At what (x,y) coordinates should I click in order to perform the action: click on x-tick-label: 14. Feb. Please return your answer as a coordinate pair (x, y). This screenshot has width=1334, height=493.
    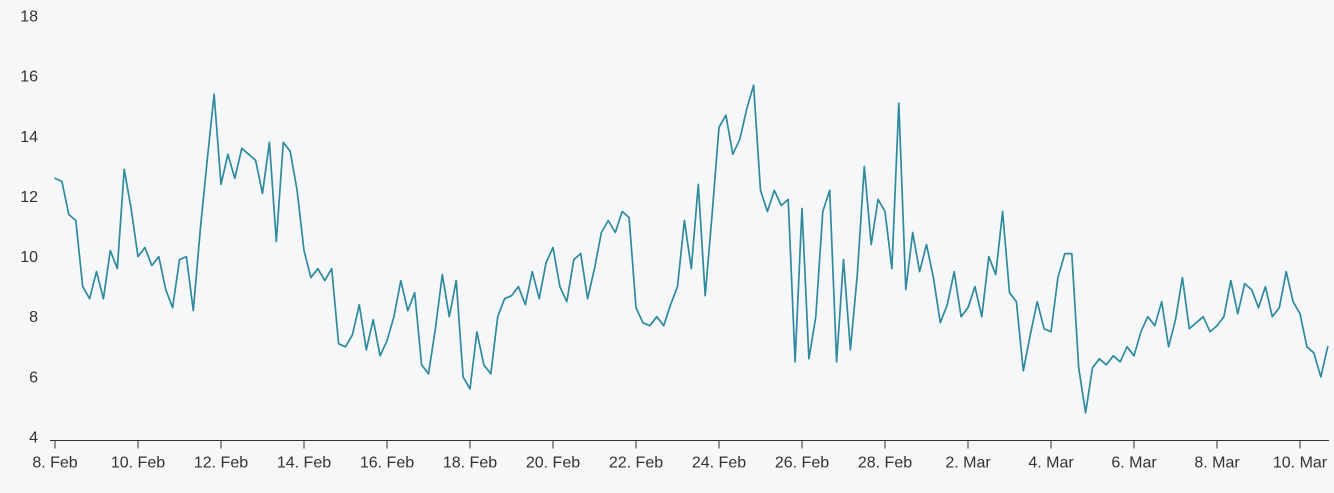
    Looking at the image, I should click on (304, 463).